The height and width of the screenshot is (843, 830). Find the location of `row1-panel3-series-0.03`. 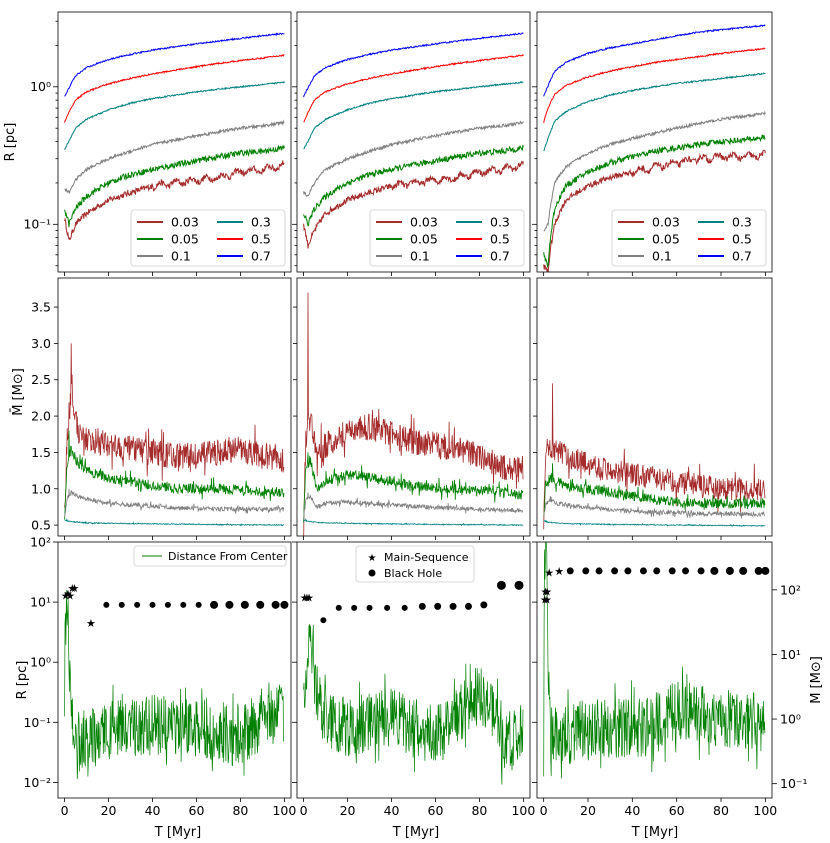

row1-panel3-series-0.03 is located at coordinates (654, 210).